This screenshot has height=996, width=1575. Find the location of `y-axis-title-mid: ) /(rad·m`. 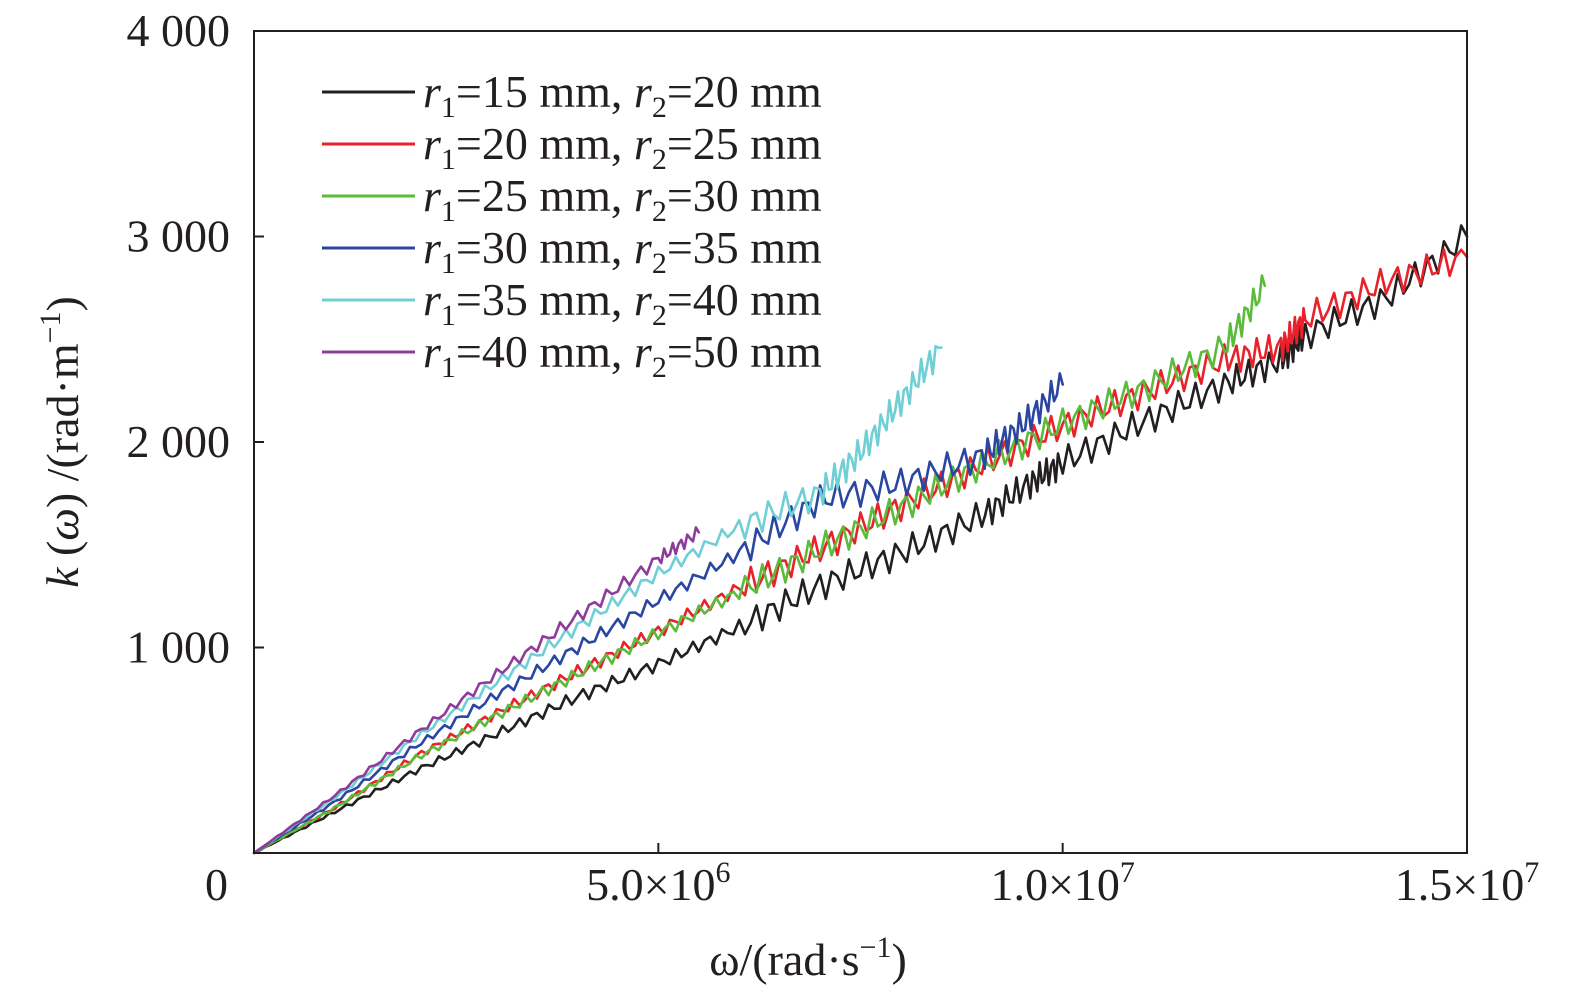

y-axis-title-mid: ) /(rad·m is located at coordinates (62, 425).